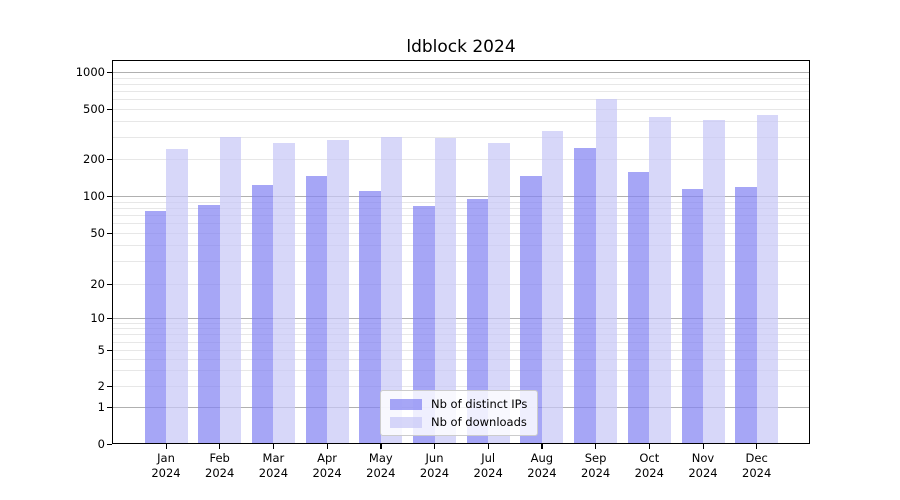 The image size is (900, 500). What do you see at coordinates (595, 465) in the screenshot?
I see `x-tick-label-sep: Sep 2024` at bounding box center [595, 465].